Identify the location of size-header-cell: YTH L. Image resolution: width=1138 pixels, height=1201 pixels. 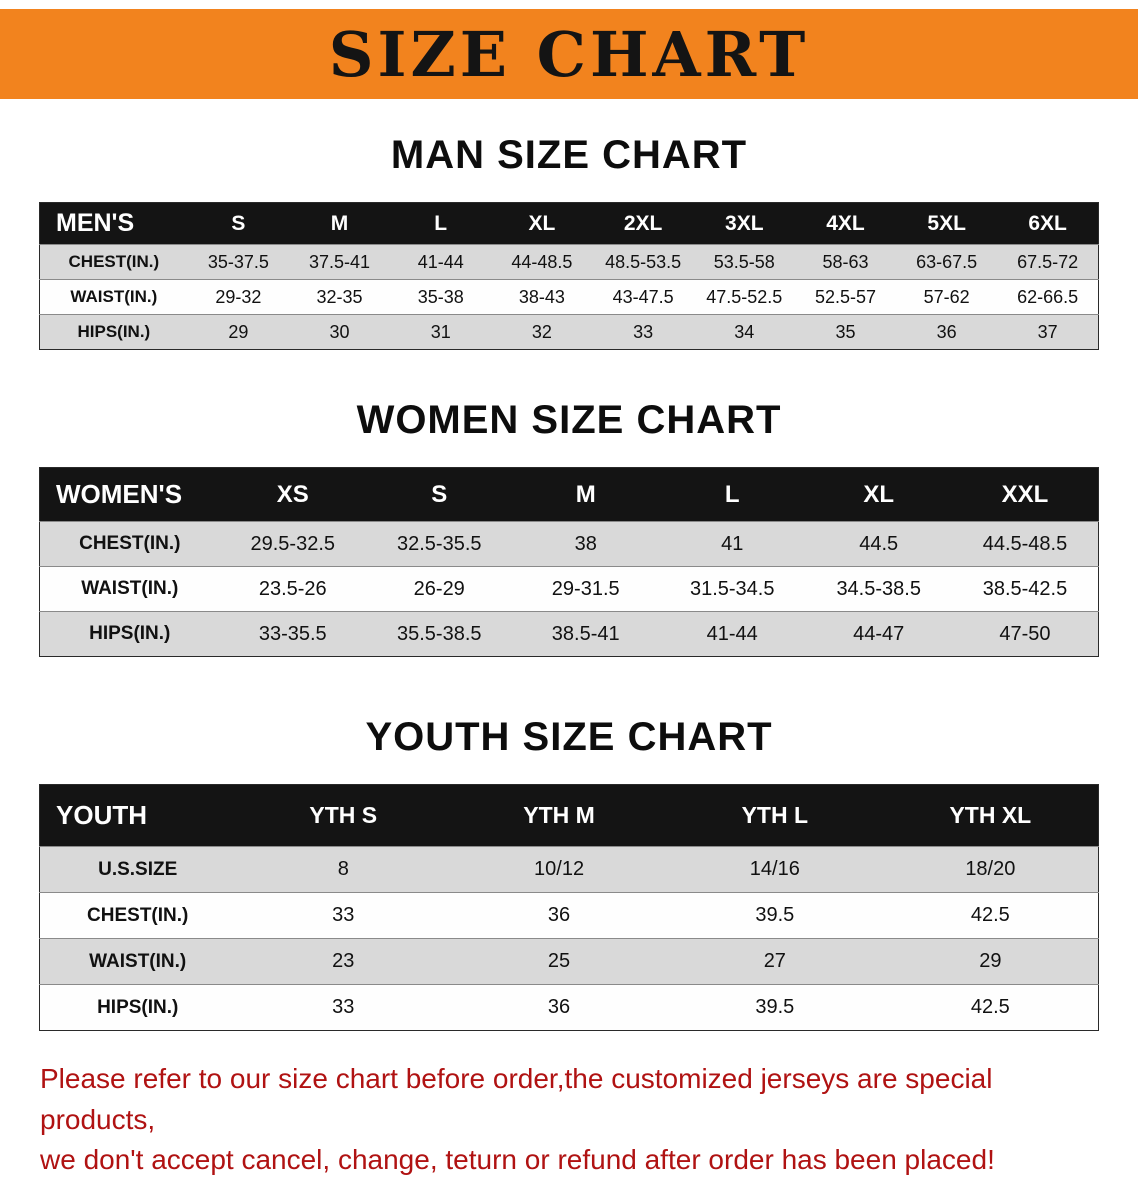
(775, 815).